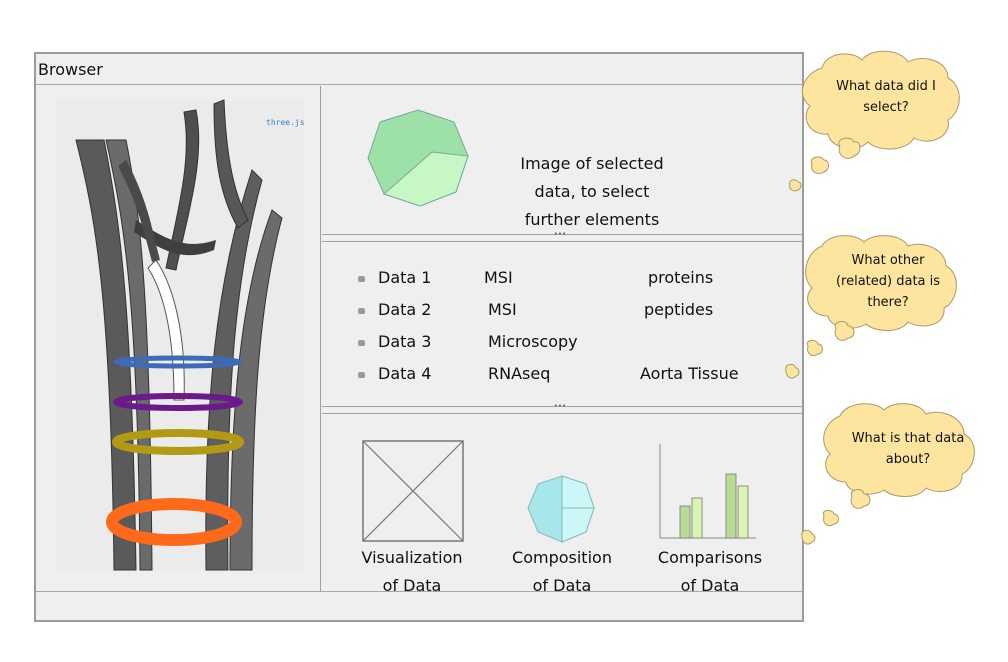  I want to click on composition-caption-line-2: of Data, so click(562, 585).